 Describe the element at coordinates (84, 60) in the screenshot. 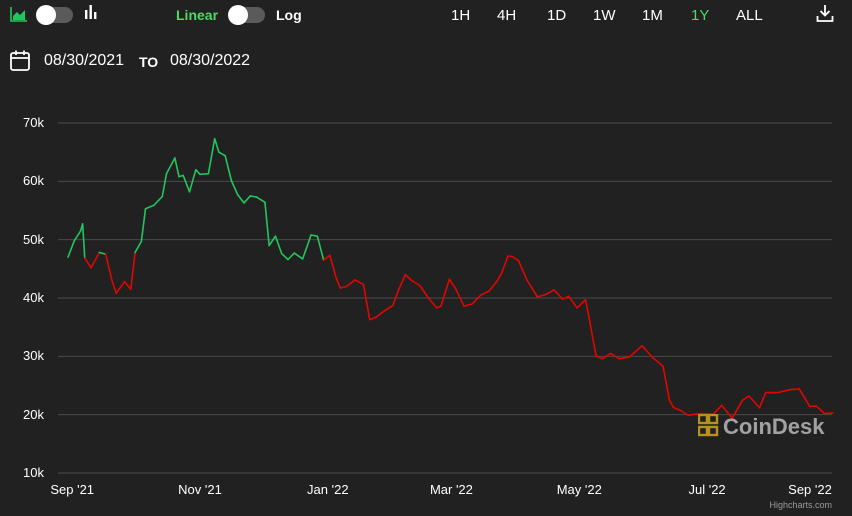

I see `start-date-field: 08/30/2021` at that location.